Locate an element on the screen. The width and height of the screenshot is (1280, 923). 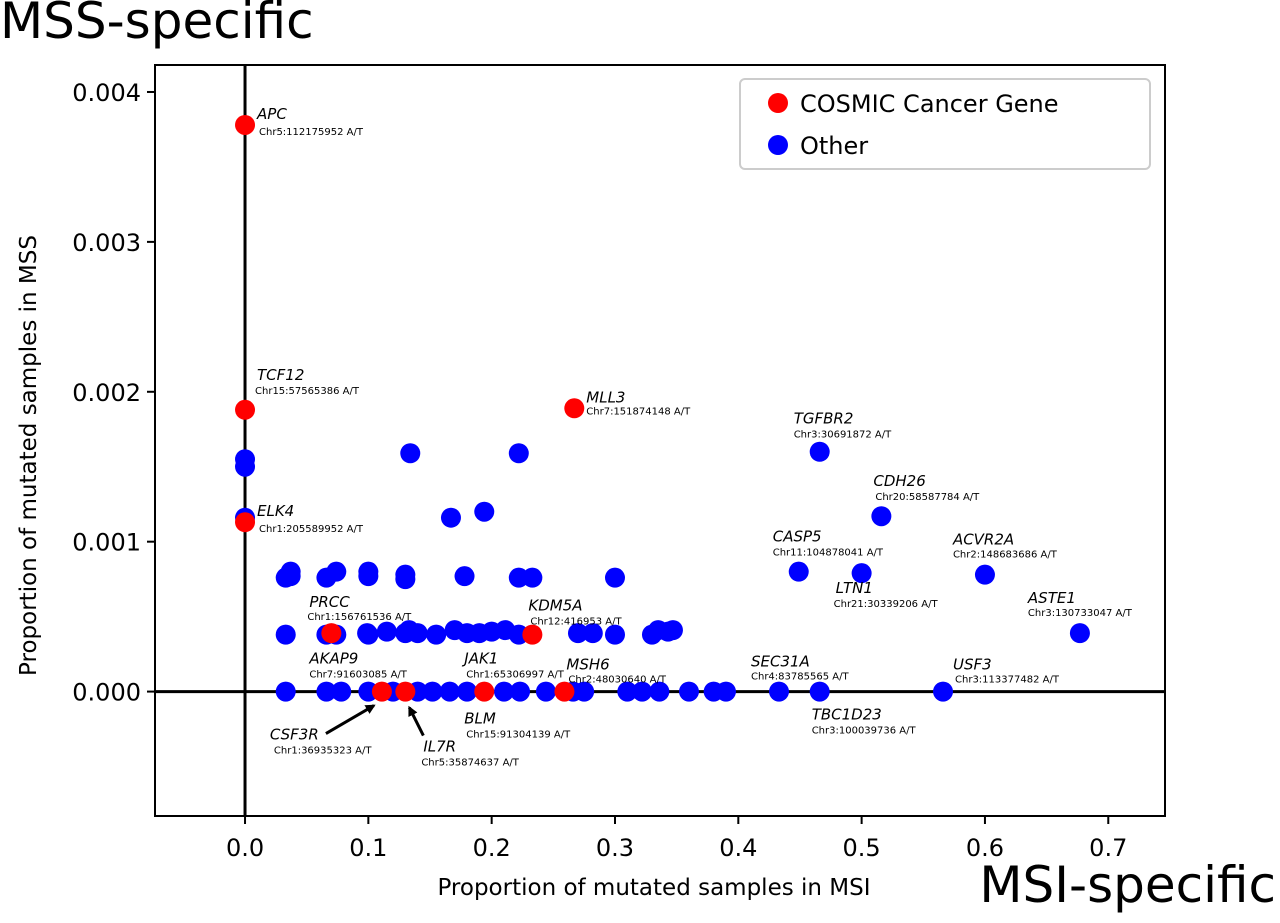
gene-label: ELK4 is located at coordinates (275, 511).